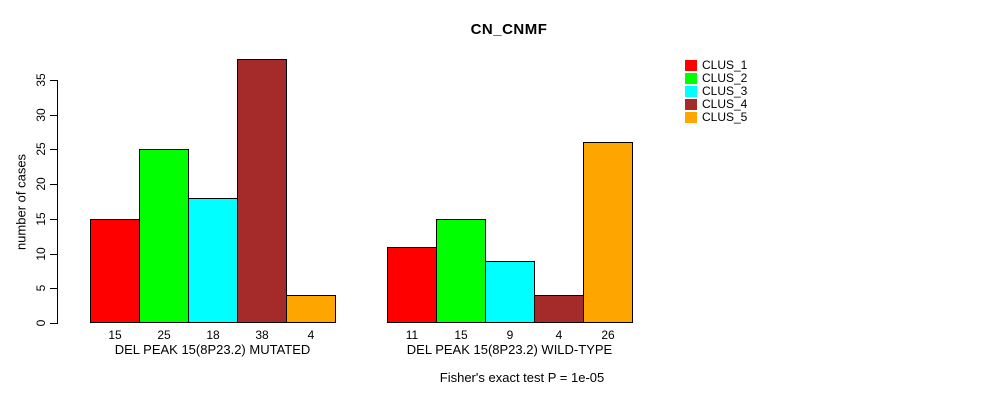 This screenshot has width=990, height=400. Describe the element at coordinates (213, 335) in the screenshot. I see `bar-value-label: 18` at that location.